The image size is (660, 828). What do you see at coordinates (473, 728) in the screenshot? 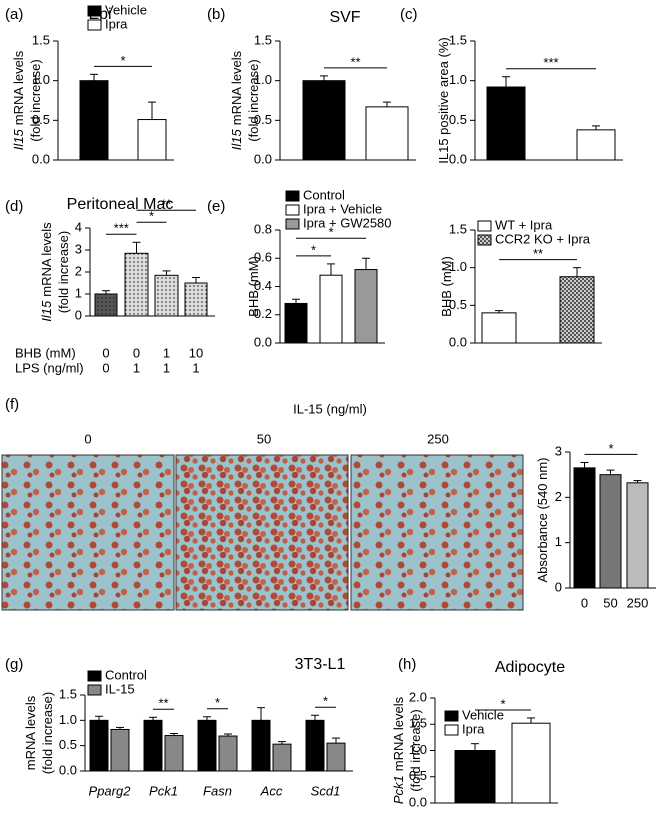
I see `legend-label: Ipra` at bounding box center [473, 728].